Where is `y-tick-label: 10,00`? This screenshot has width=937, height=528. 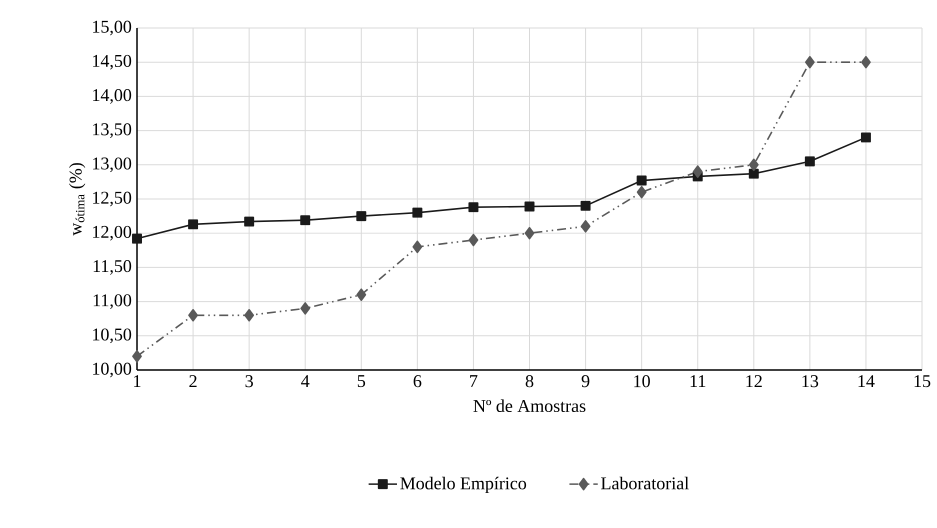 y-tick-label: 10,00 is located at coordinates (112, 370).